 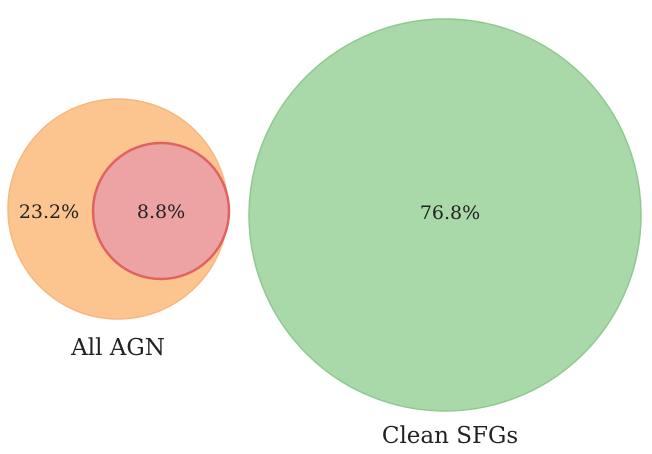 What do you see at coordinates (117, 348) in the screenshot?
I see `all-agn-label: All AGN` at bounding box center [117, 348].